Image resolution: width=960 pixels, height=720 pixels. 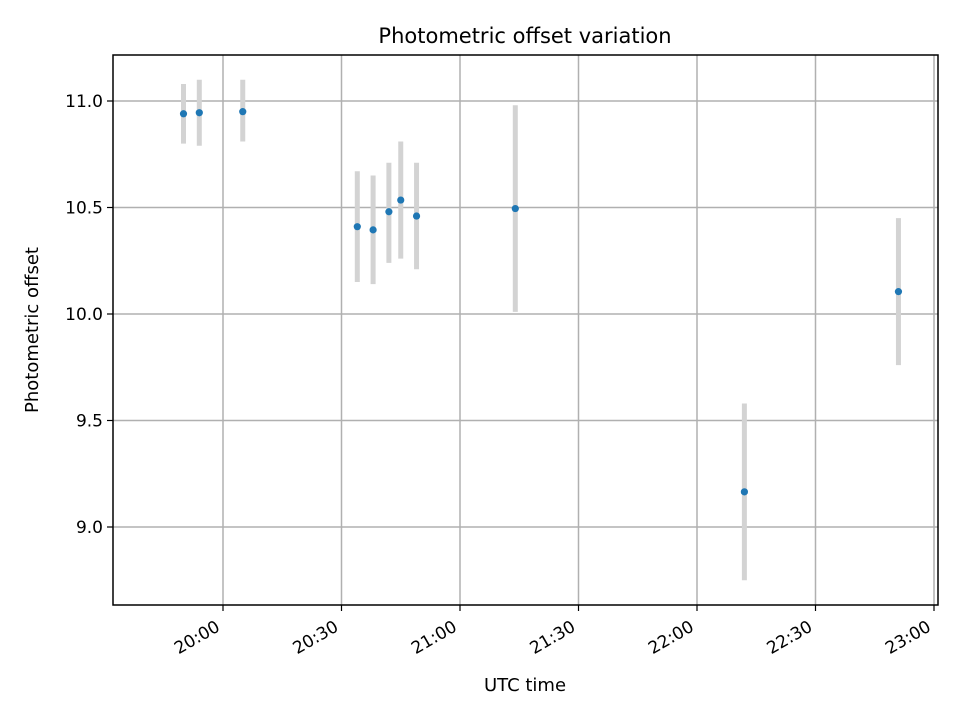 I want to click on y-axis-title: Photometric offset, so click(x=32, y=330).